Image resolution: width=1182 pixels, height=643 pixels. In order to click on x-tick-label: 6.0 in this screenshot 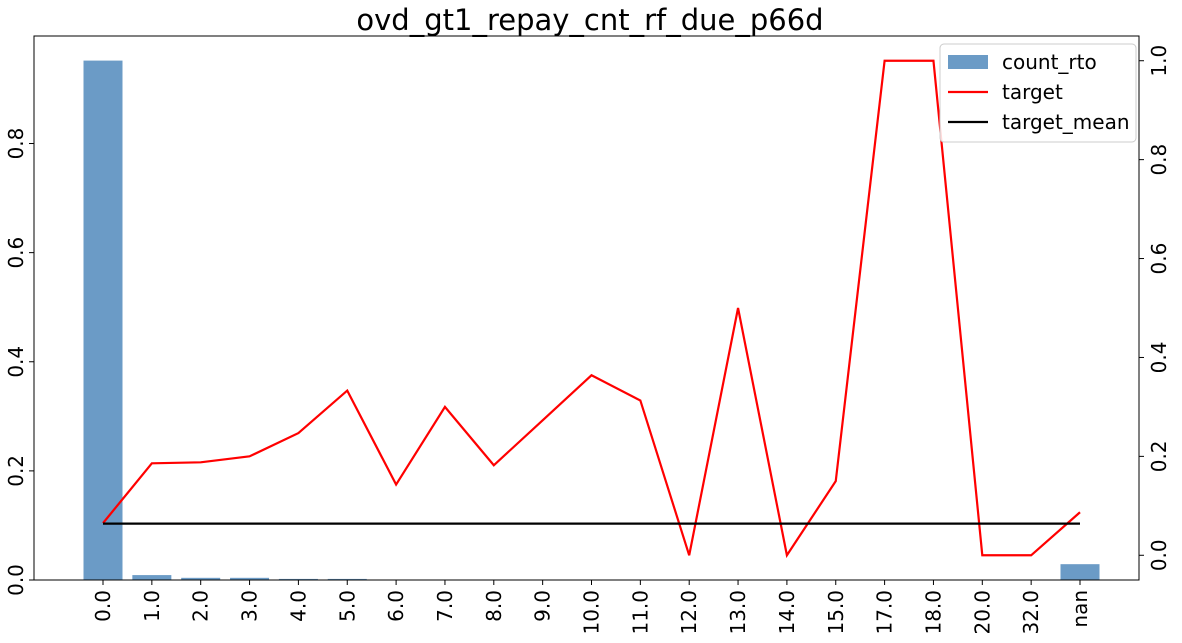, I will do `click(396, 606)`.